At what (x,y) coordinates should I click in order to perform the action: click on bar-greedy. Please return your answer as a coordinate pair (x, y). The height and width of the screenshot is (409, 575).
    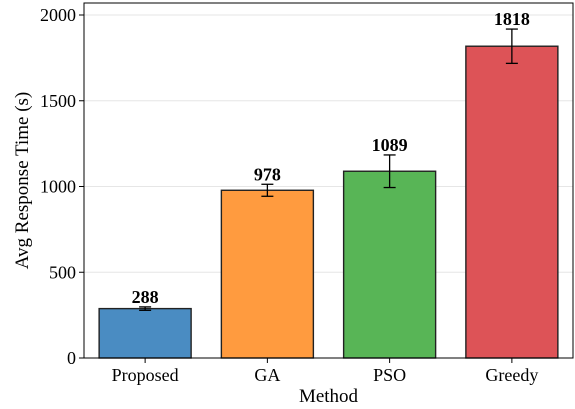
    Looking at the image, I should click on (512, 202).